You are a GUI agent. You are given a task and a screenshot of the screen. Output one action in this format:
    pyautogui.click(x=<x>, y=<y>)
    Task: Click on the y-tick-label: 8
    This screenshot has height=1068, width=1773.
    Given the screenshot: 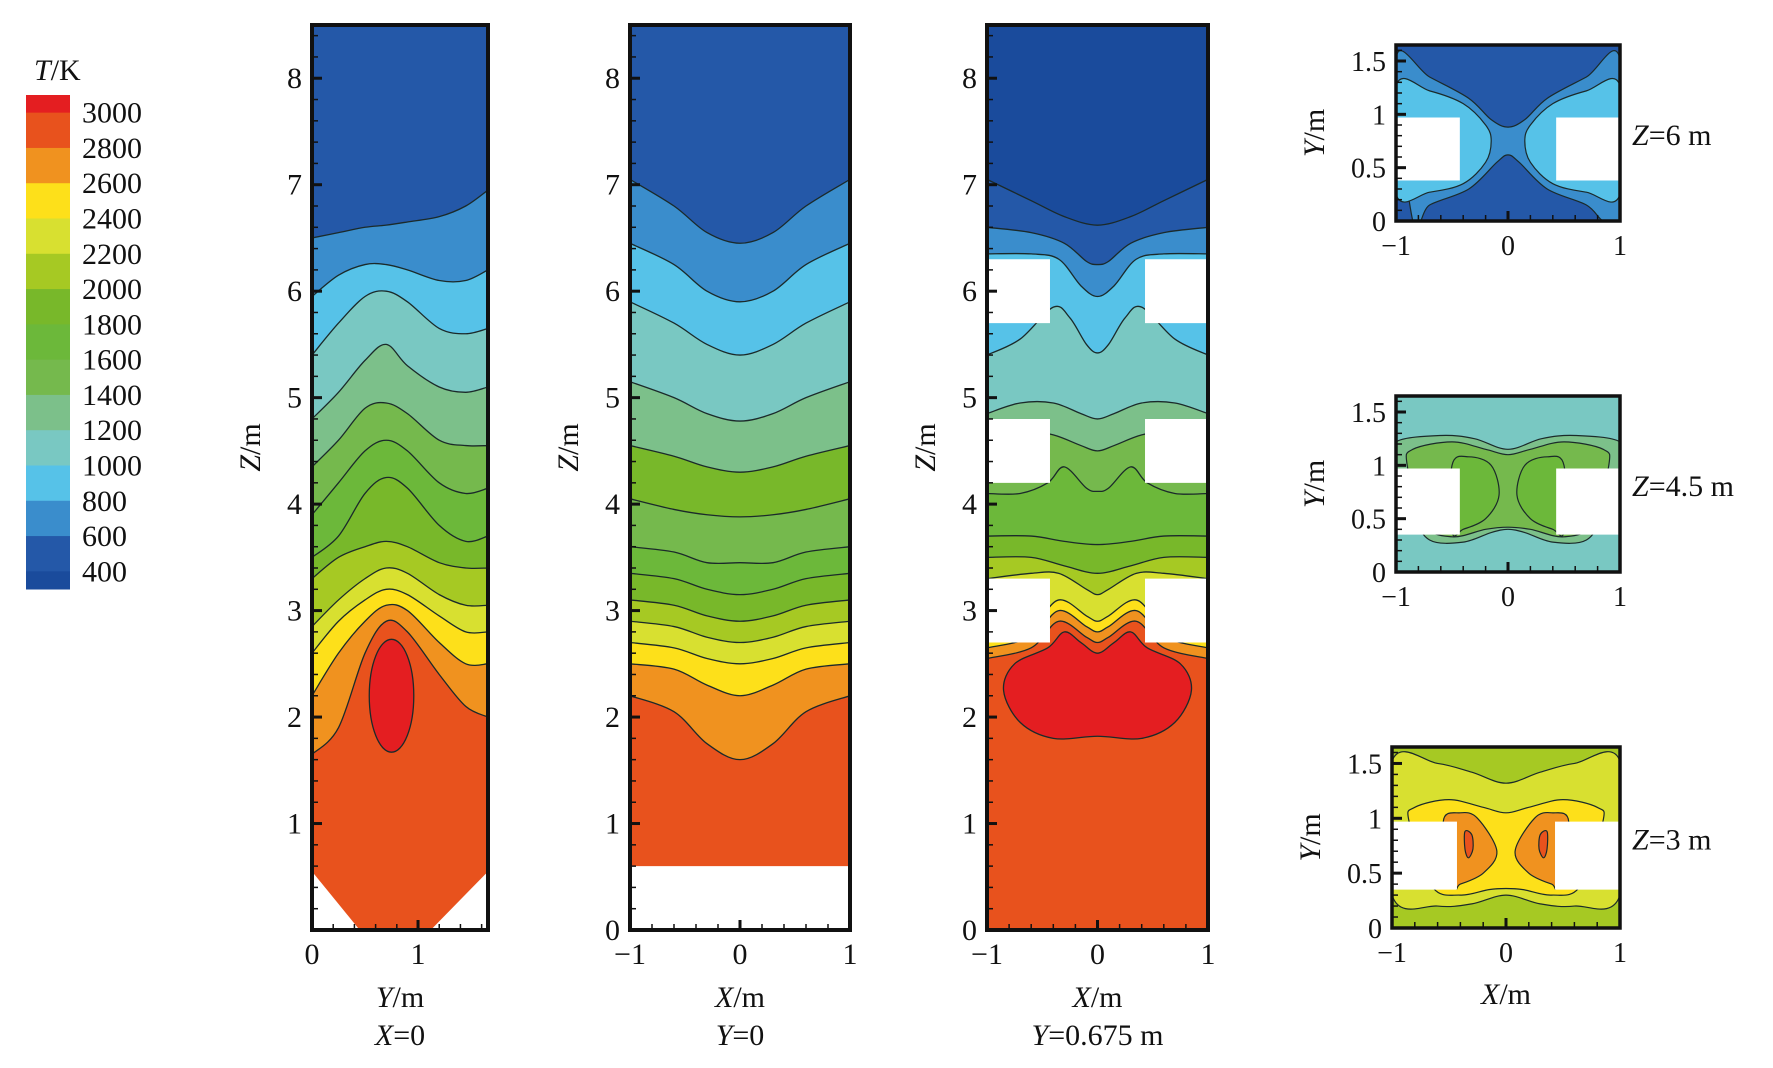 What is the action you would take?
    pyautogui.click(x=969, y=78)
    